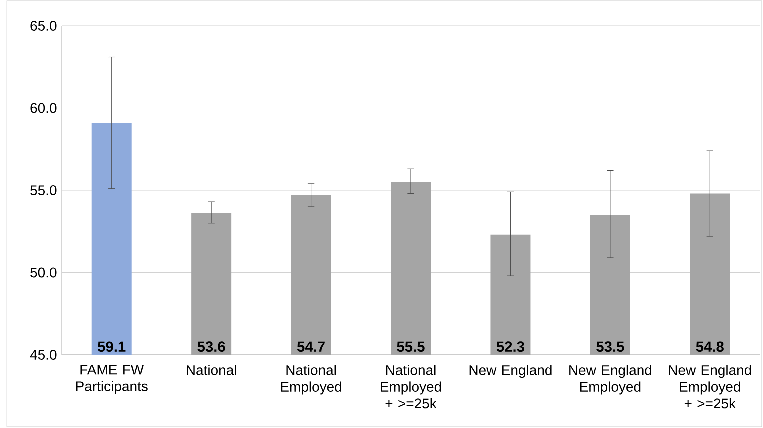  What do you see at coordinates (43, 26) in the screenshot?
I see `y-tick-label: 65.0` at bounding box center [43, 26].